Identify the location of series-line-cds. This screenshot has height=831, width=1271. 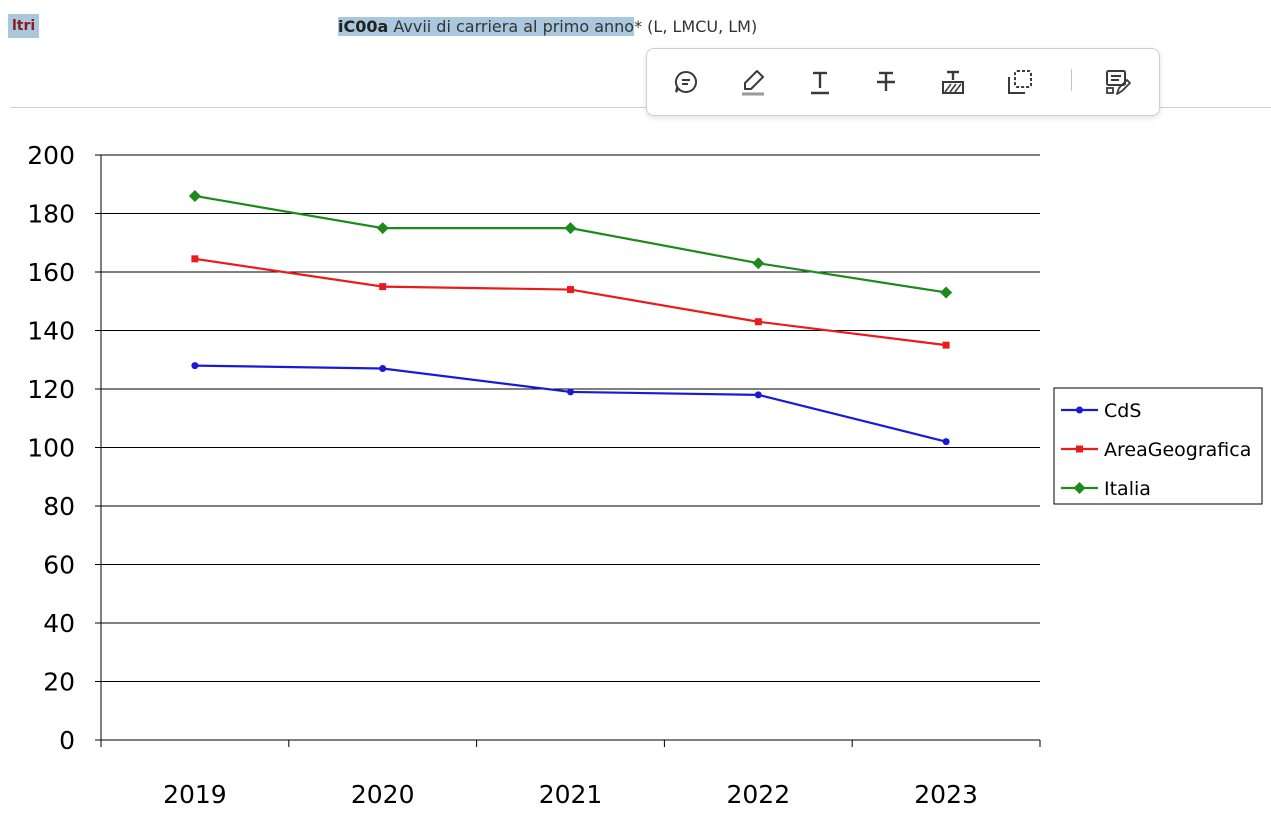
(570, 403).